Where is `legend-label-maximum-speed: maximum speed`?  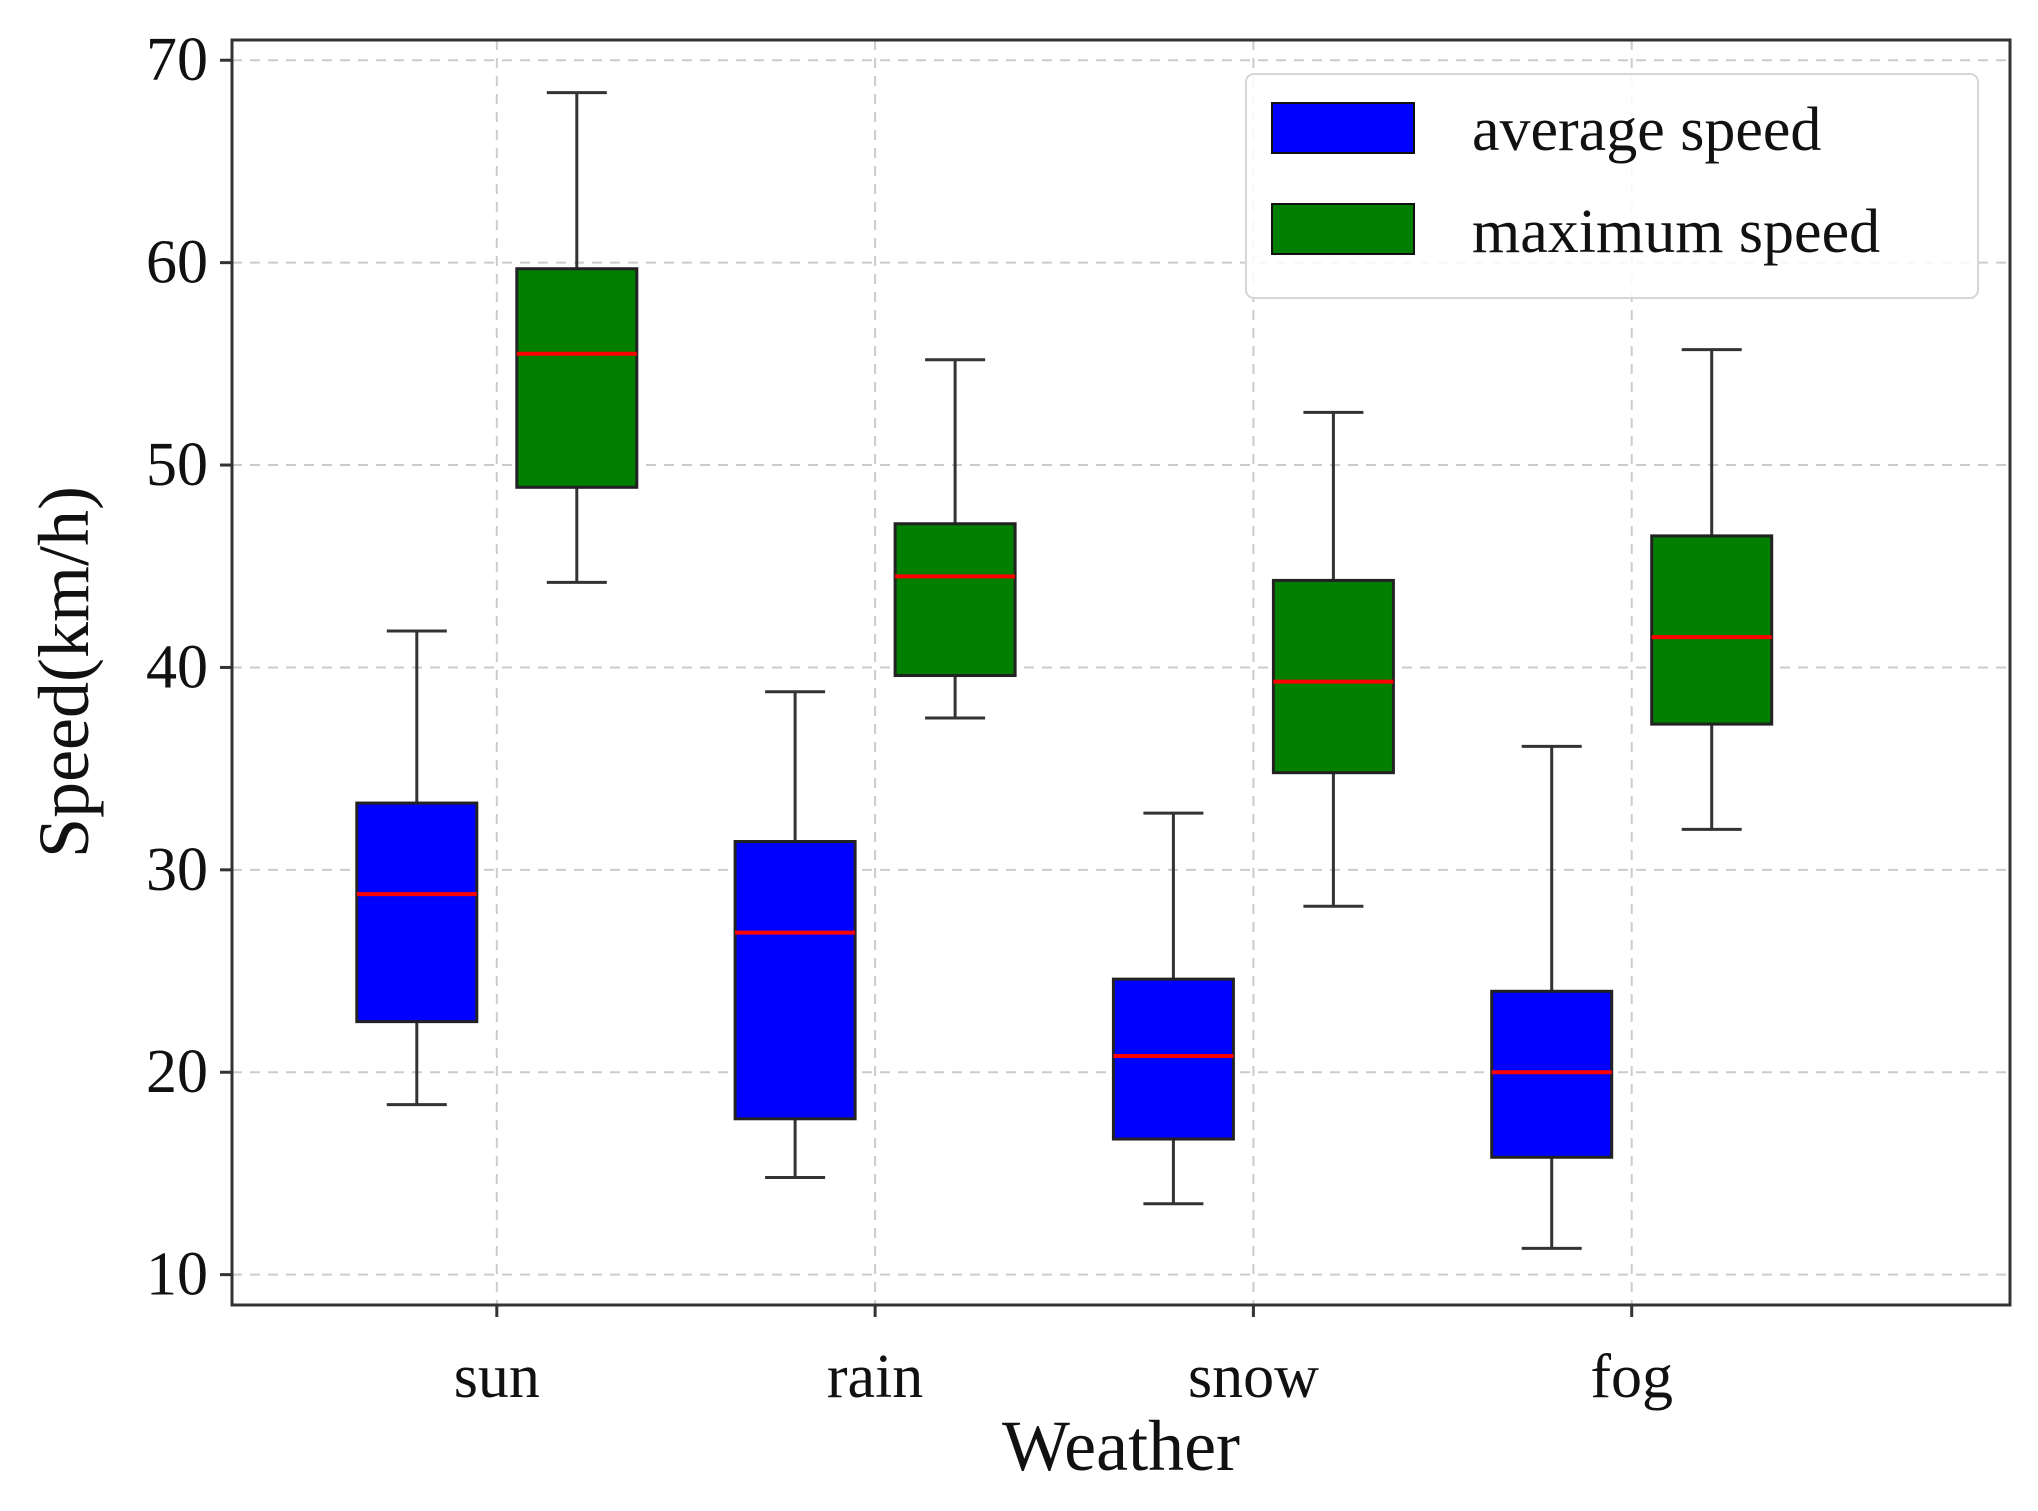 legend-label-maximum-speed: maximum speed is located at coordinates (1676, 232).